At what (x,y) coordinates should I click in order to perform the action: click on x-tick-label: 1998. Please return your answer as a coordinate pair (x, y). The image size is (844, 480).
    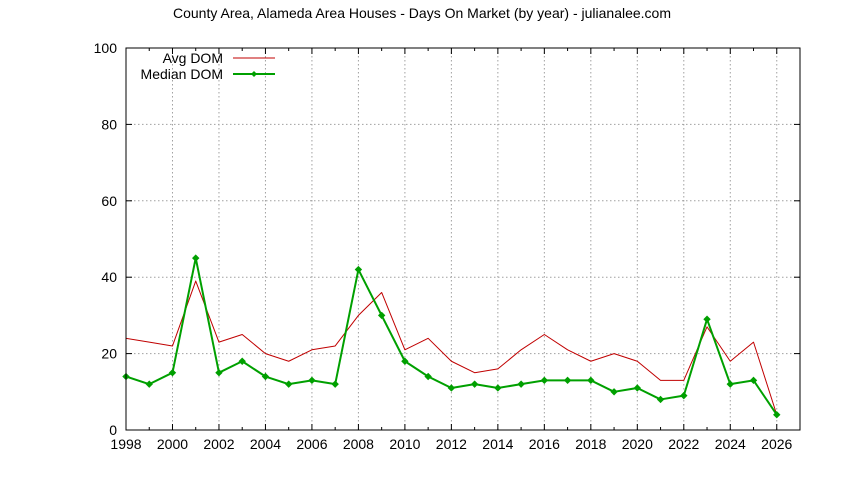
    Looking at the image, I should click on (125, 444).